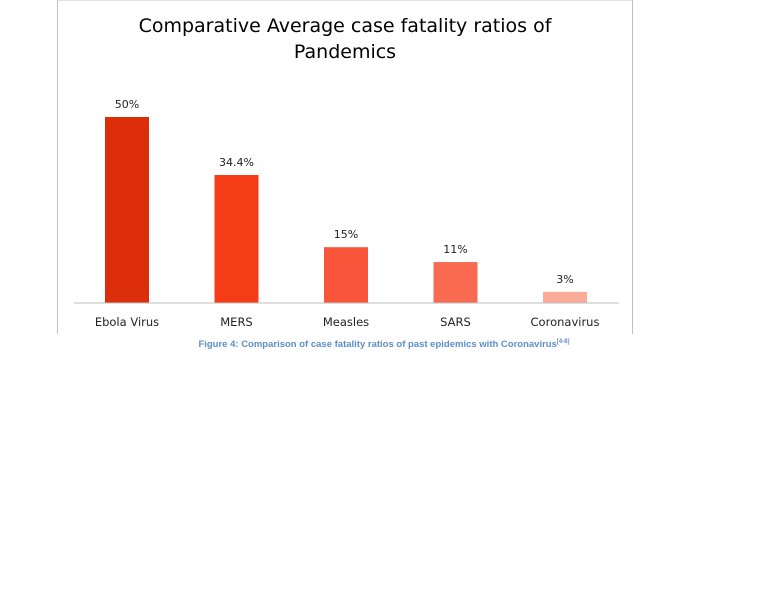 The image size is (768, 614). Describe the element at coordinates (127, 210) in the screenshot. I see `bar-ebola-virus` at that location.